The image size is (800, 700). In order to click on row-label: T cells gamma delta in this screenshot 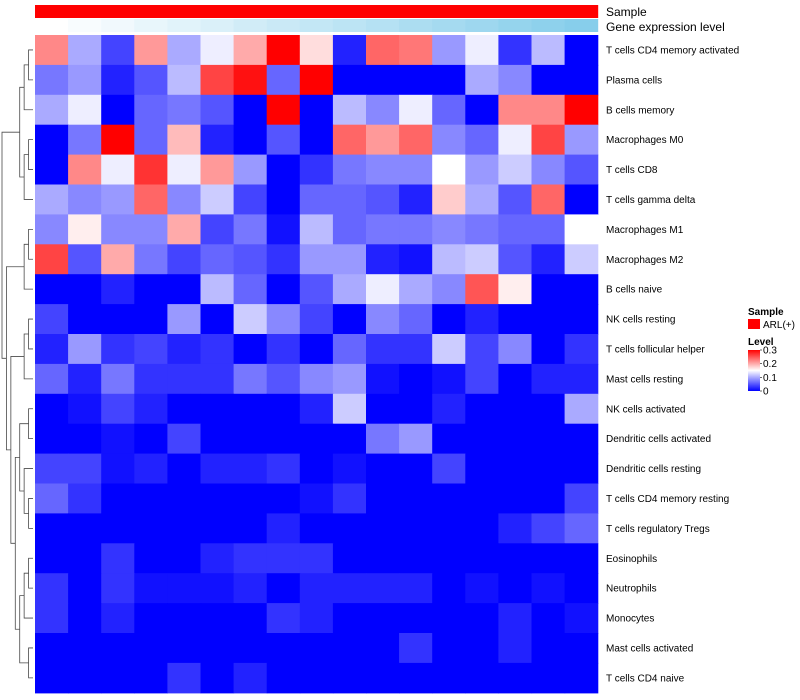, I will do `click(651, 200)`.